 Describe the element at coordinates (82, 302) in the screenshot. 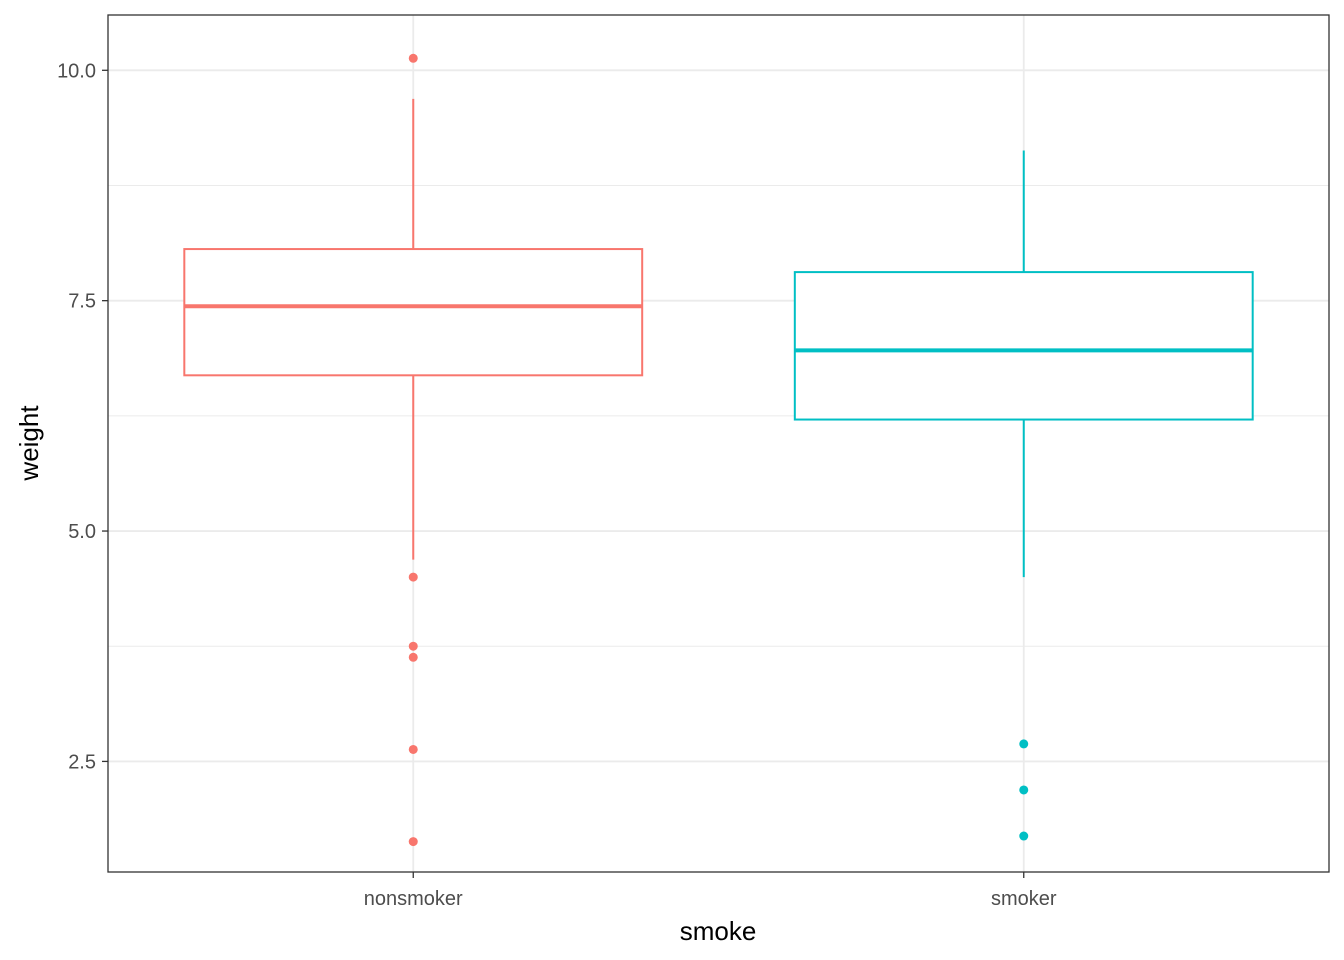

I see `y-tick-label: 7.5` at that location.